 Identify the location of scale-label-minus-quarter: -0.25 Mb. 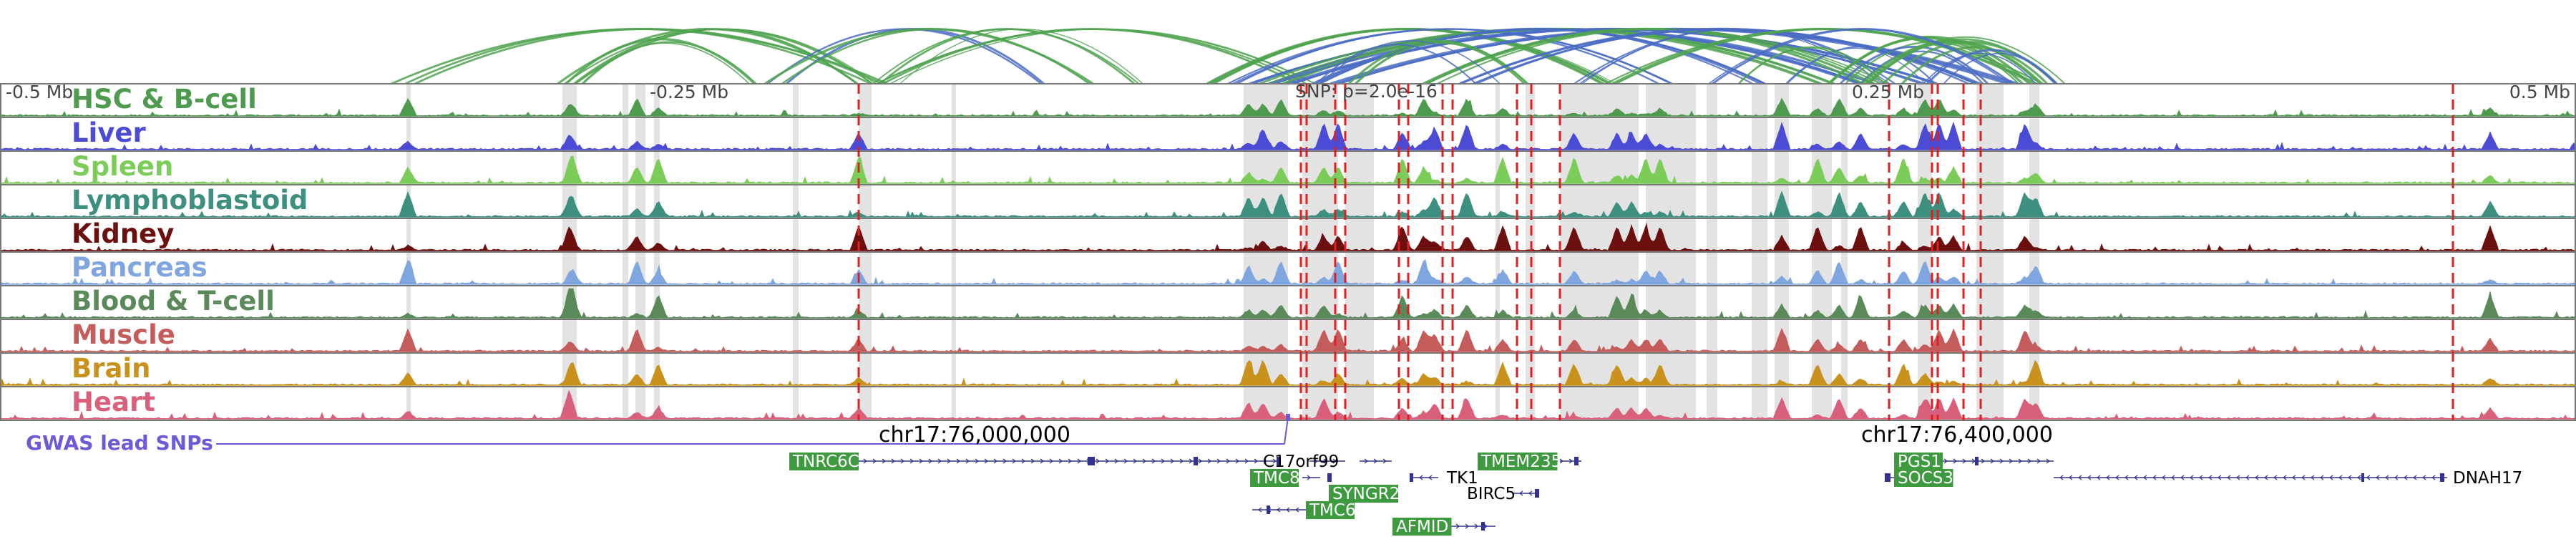
(689, 92).